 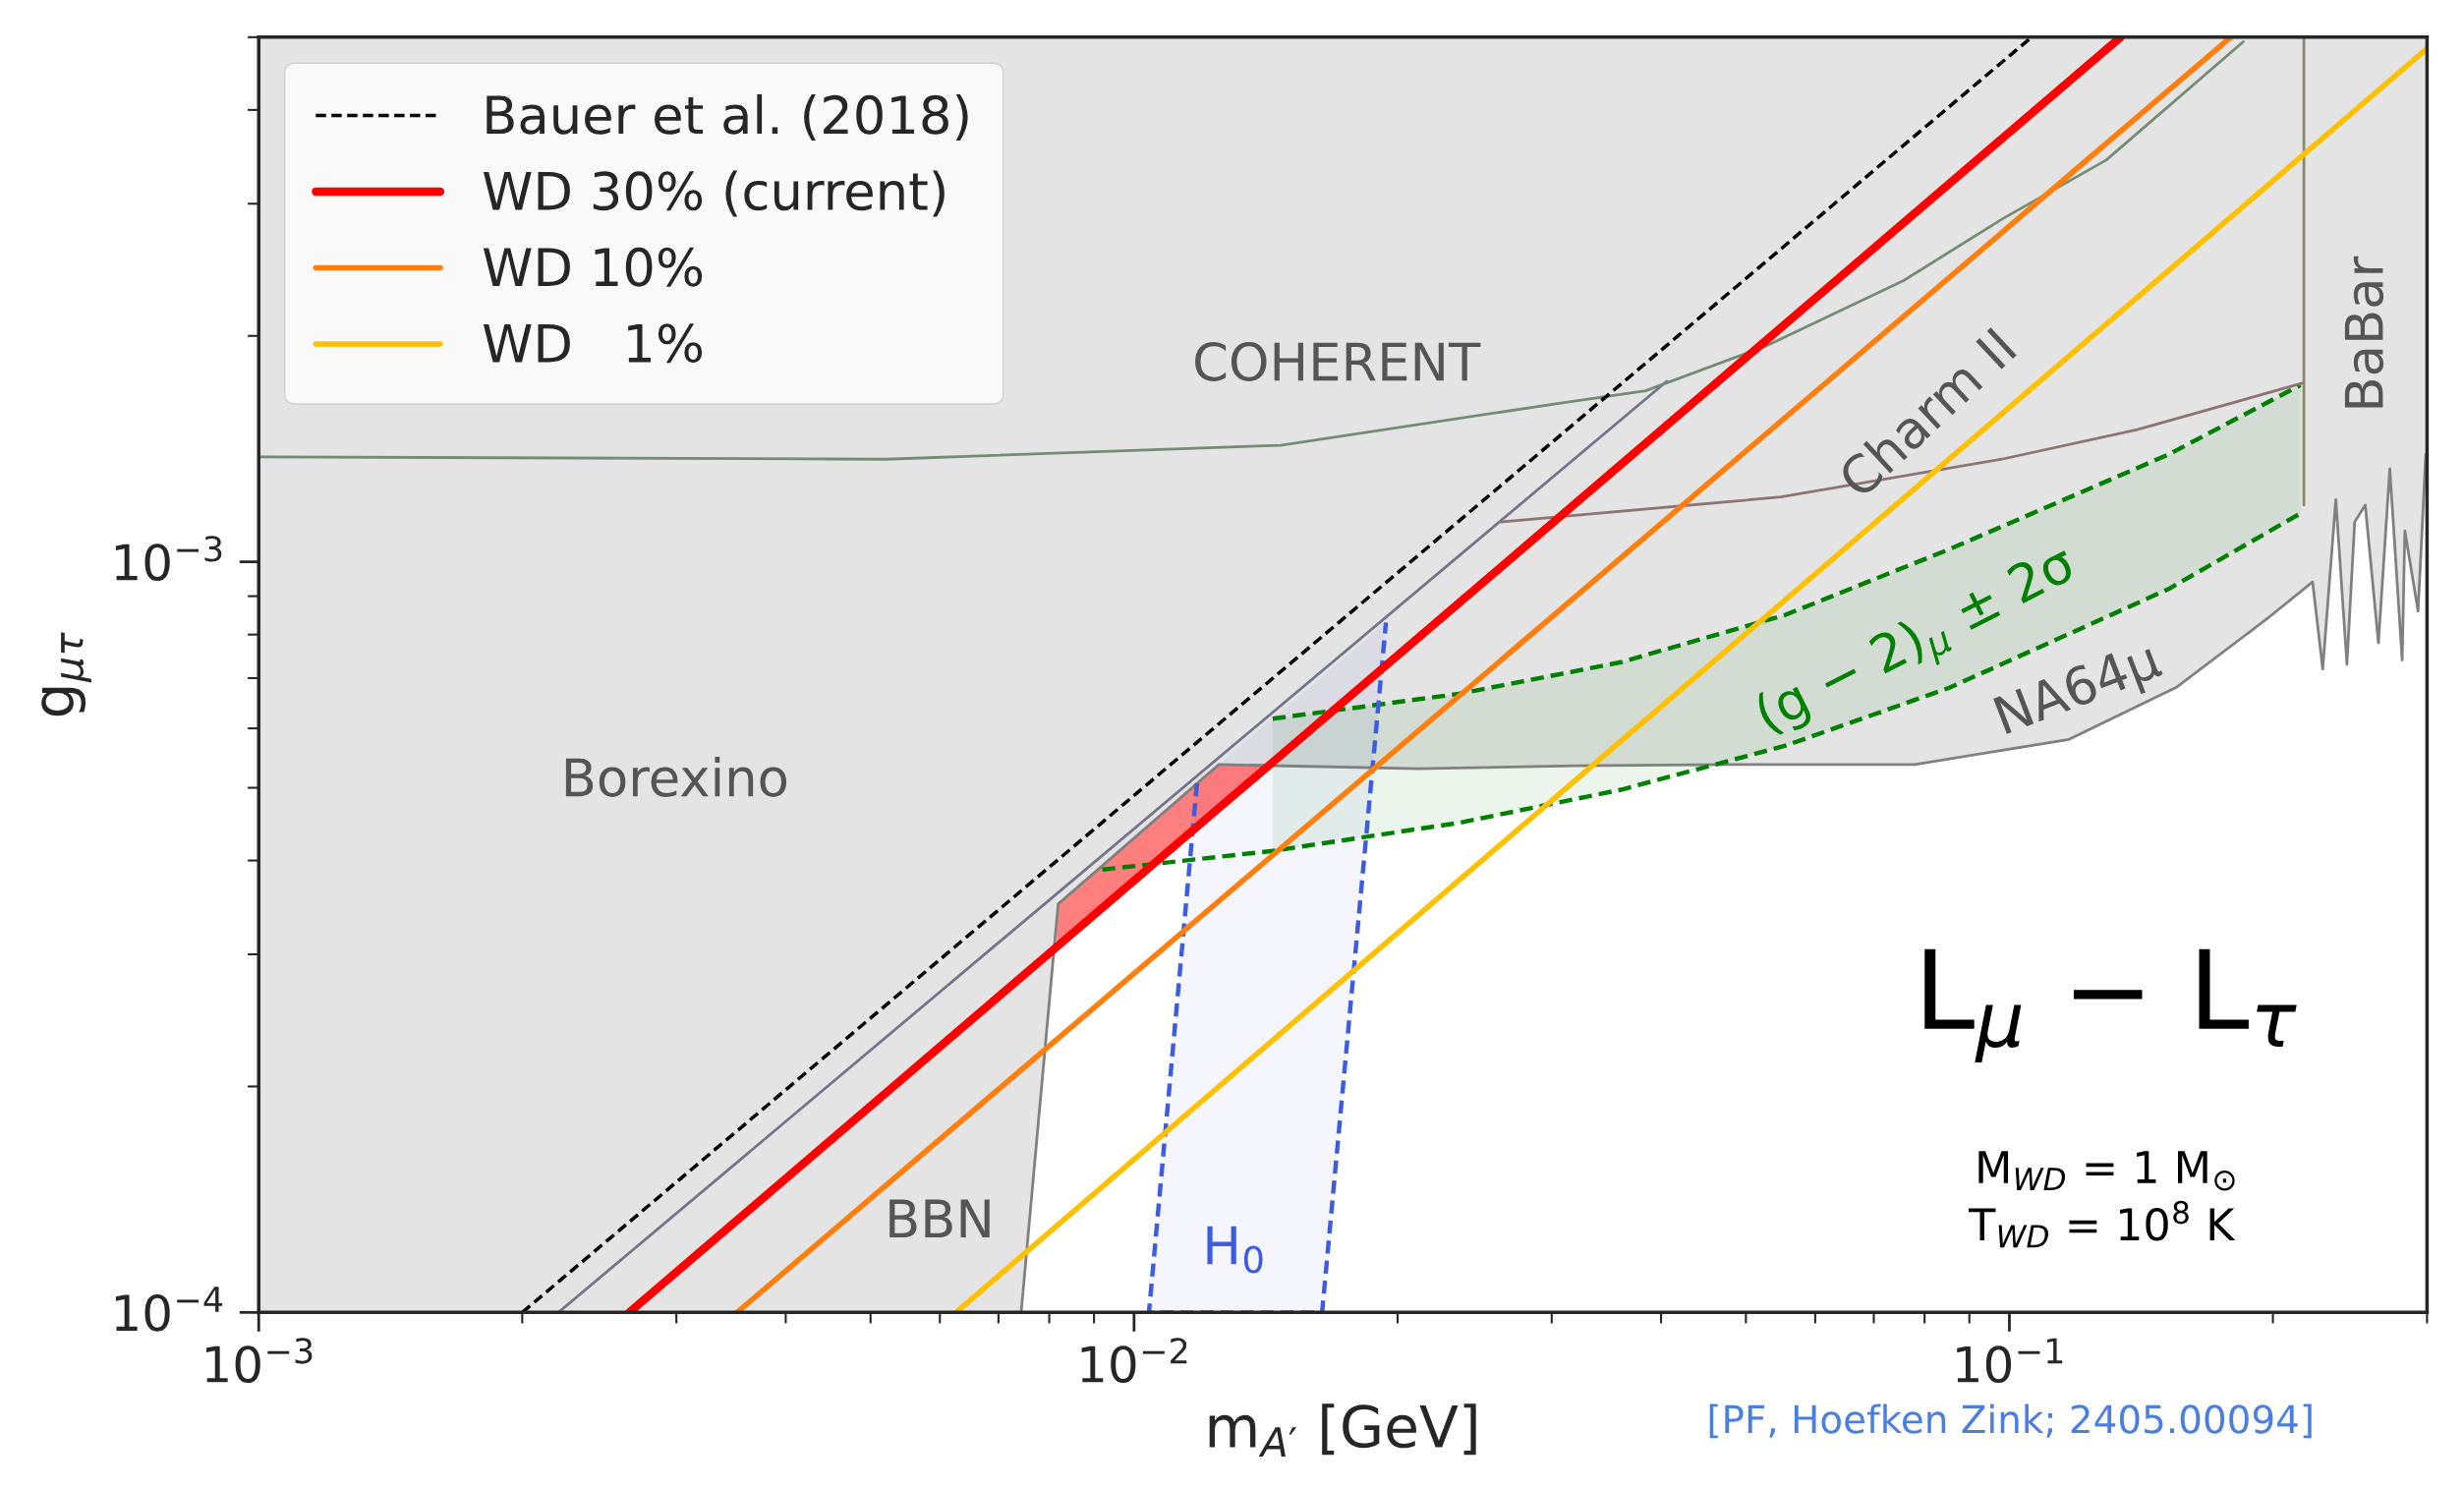 What do you see at coordinates (1338, 362) in the screenshot?
I see `annotation: COHERENT` at bounding box center [1338, 362].